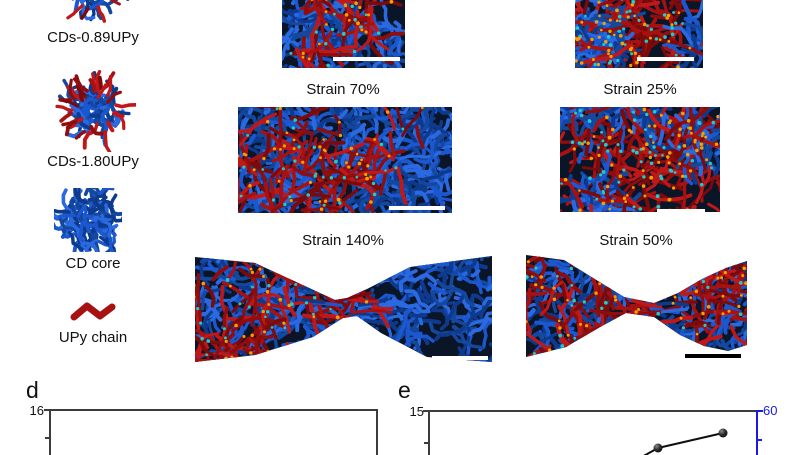 Image resolution: width=808 pixels, height=455 pixels. Describe the element at coordinates (429, 432) in the screenshot. I see `chart-e-left-axis` at that location.